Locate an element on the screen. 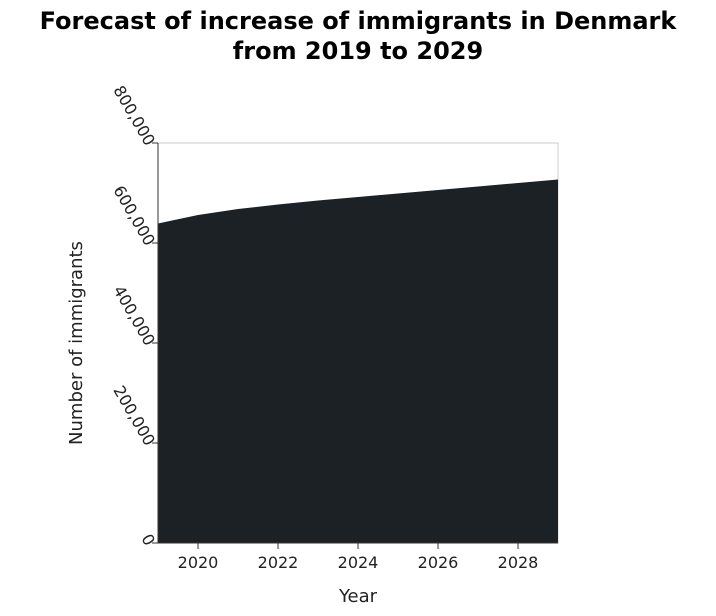 The image size is (716, 616). x-tick-label: 2026 is located at coordinates (438, 562).